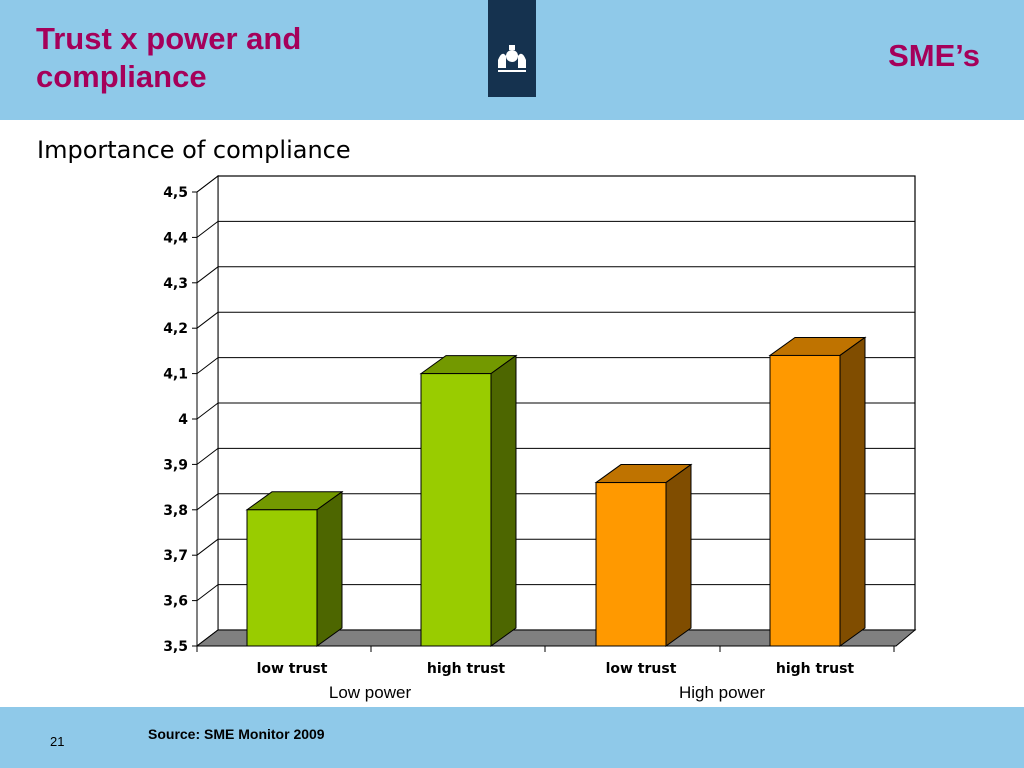 This screenshot has width=1024, height=768. I want to click on page-number: 21, so click(57, 741).